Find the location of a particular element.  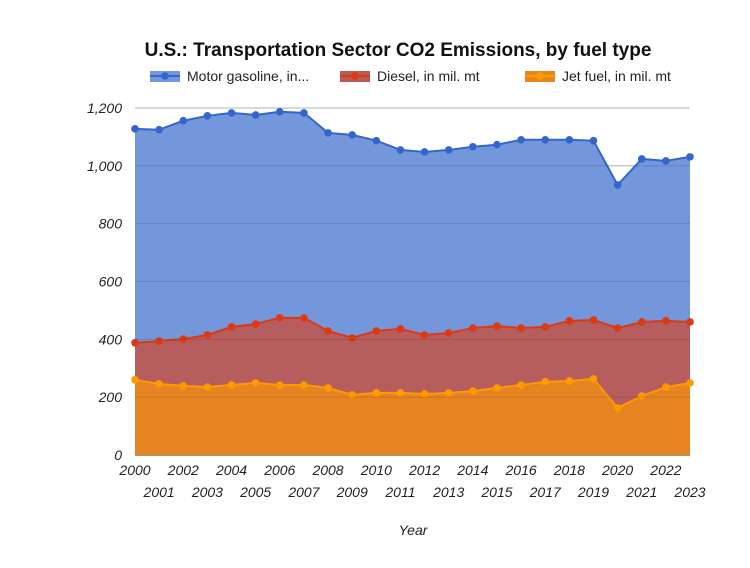

legend-item: Jet fuel, in mil. mt is located at coordinates (598, 76).